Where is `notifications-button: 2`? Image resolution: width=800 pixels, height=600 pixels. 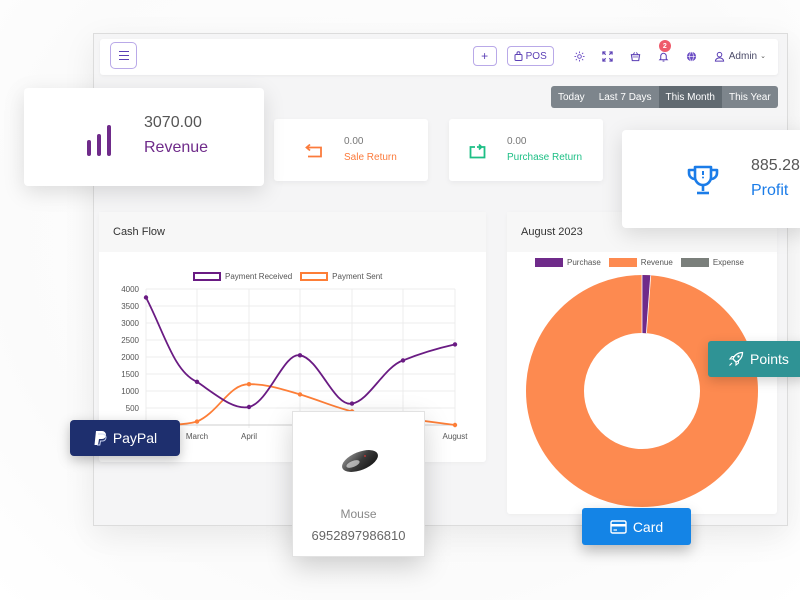
notifications-button: 2 is located at coordinates (664, 51).